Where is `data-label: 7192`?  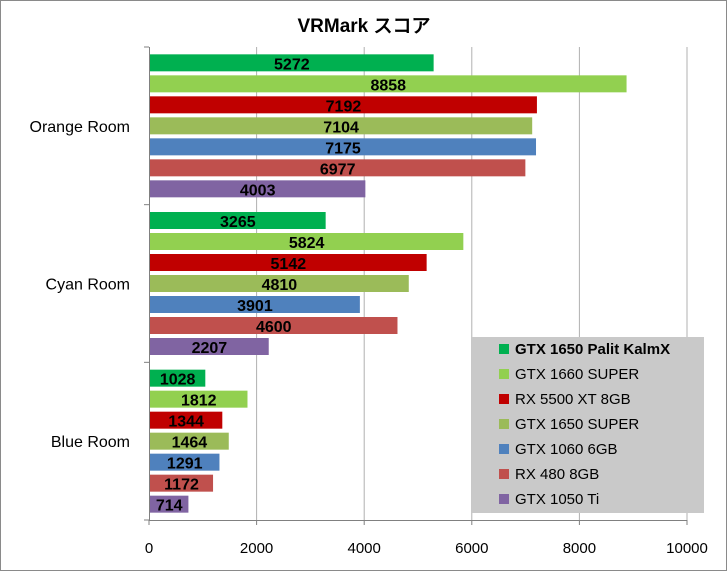
data-label: 7192 is located at coordinates (344, 106).